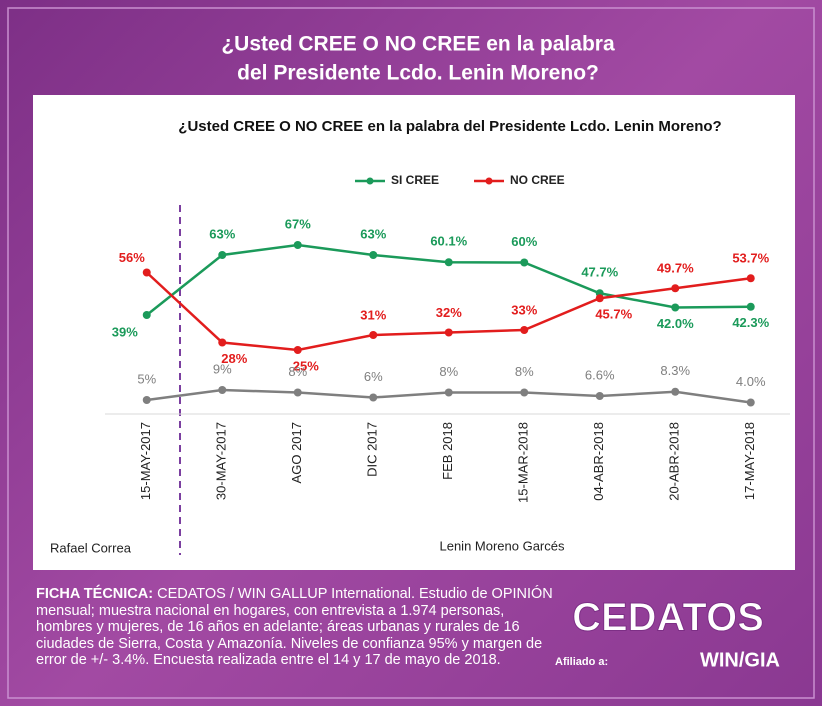 This screenshot has width=822, height=706. What do you see at coordinates (146, 378) in the screenshot?
I see `value-label: 5%` at bounding box center [146, 378].